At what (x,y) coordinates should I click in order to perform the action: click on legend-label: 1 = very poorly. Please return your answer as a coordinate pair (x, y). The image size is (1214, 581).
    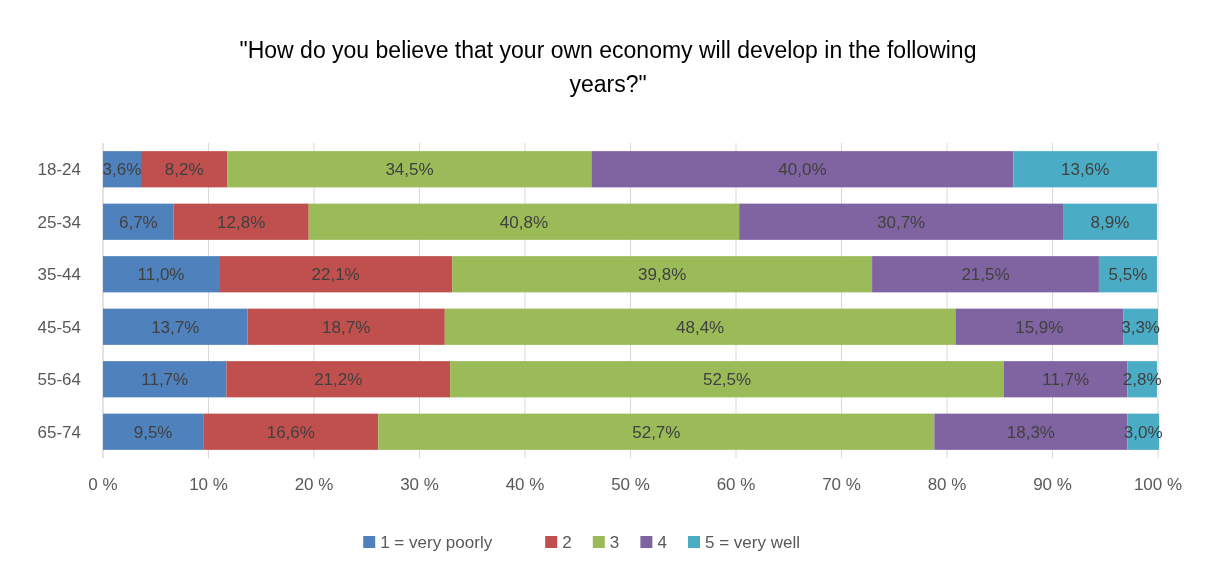
    Looking at the image, I should click on (436, 542).